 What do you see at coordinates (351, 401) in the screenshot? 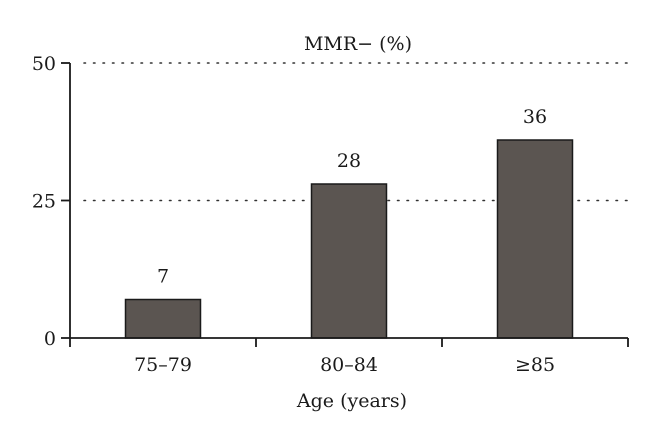
I see `x-axis-title: Age (years)` at bounding box center [351, 401].